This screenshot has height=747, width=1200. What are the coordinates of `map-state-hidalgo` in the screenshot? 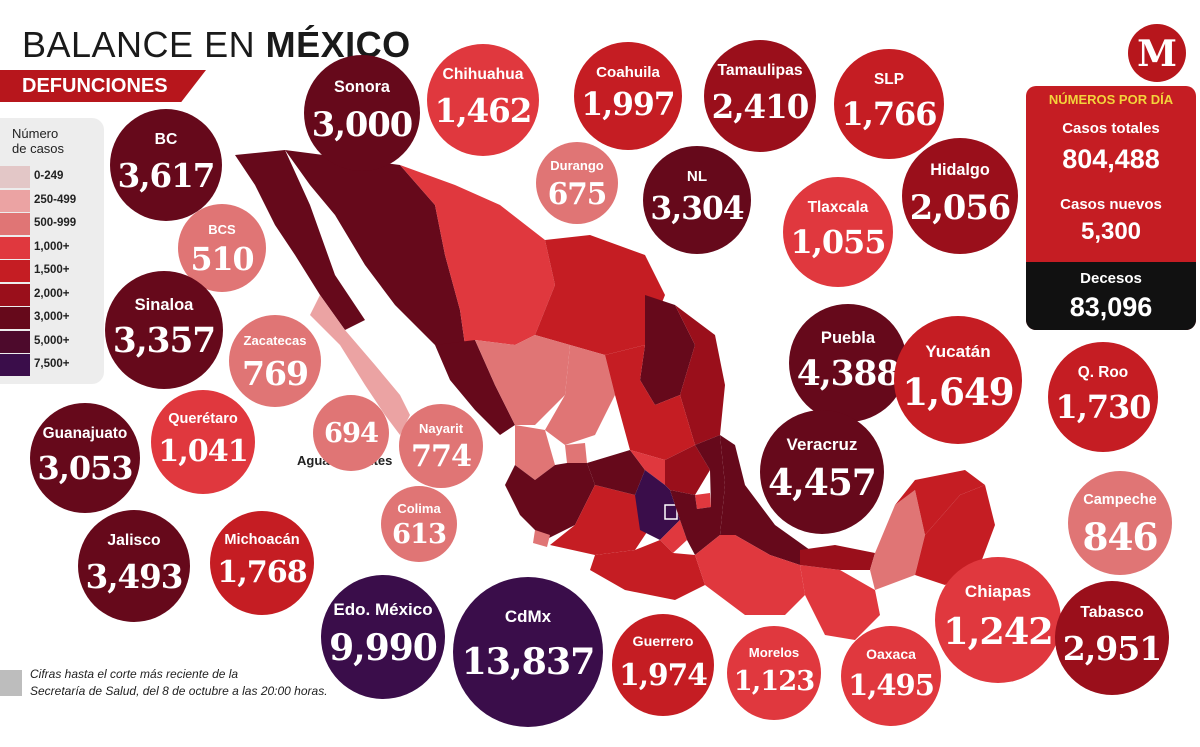 It's located at (687, 470).